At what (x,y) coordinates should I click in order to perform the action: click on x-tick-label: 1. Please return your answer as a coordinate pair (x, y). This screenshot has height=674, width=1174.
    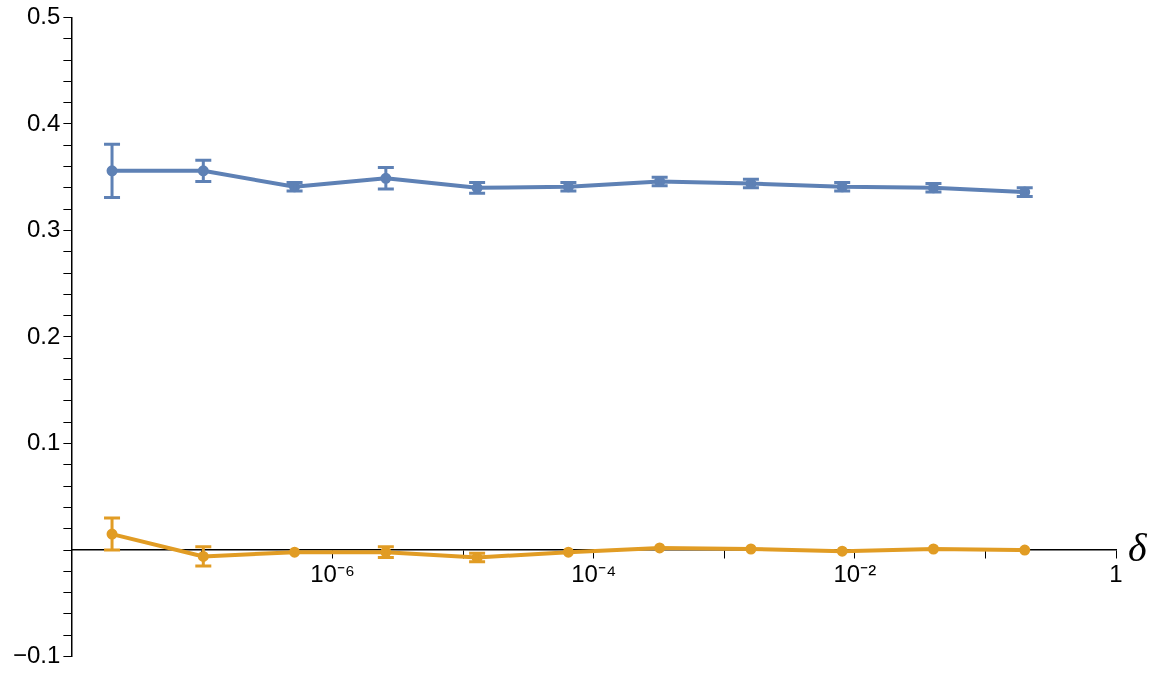
    Looking at the image, I should click on (1116, 574).